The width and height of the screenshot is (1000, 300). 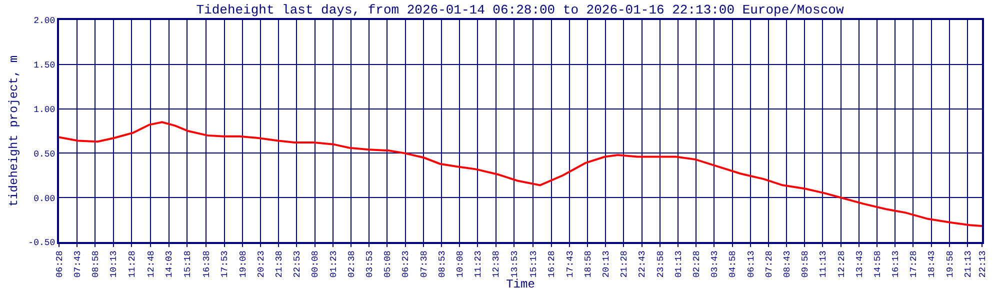 What do you see at coordinates (661, 264) in the screenshot?
I see `x-tick-label: 23:58` at bounding box center [661, 264].